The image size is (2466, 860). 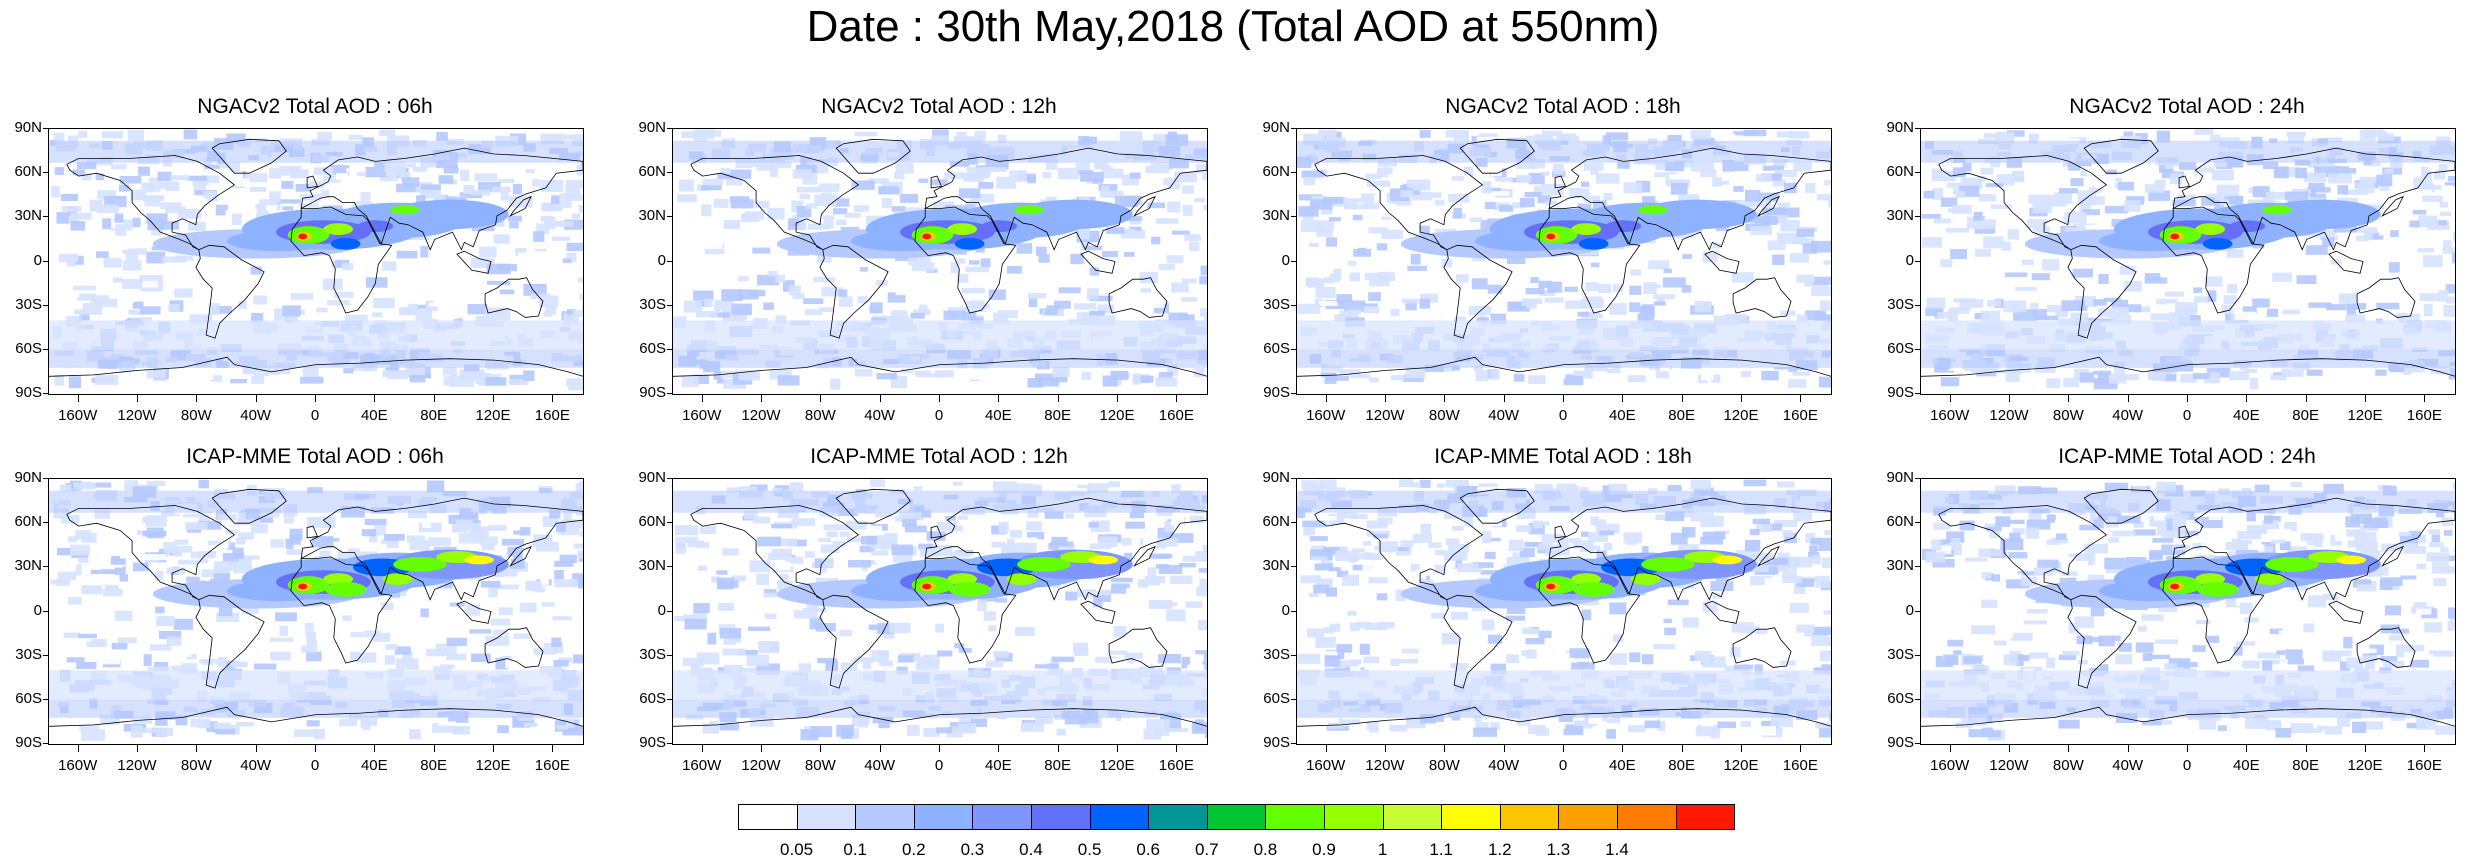 I want to click on panel-title: NGACv2 Total AOD : 12h, so click(x=939, y=107).